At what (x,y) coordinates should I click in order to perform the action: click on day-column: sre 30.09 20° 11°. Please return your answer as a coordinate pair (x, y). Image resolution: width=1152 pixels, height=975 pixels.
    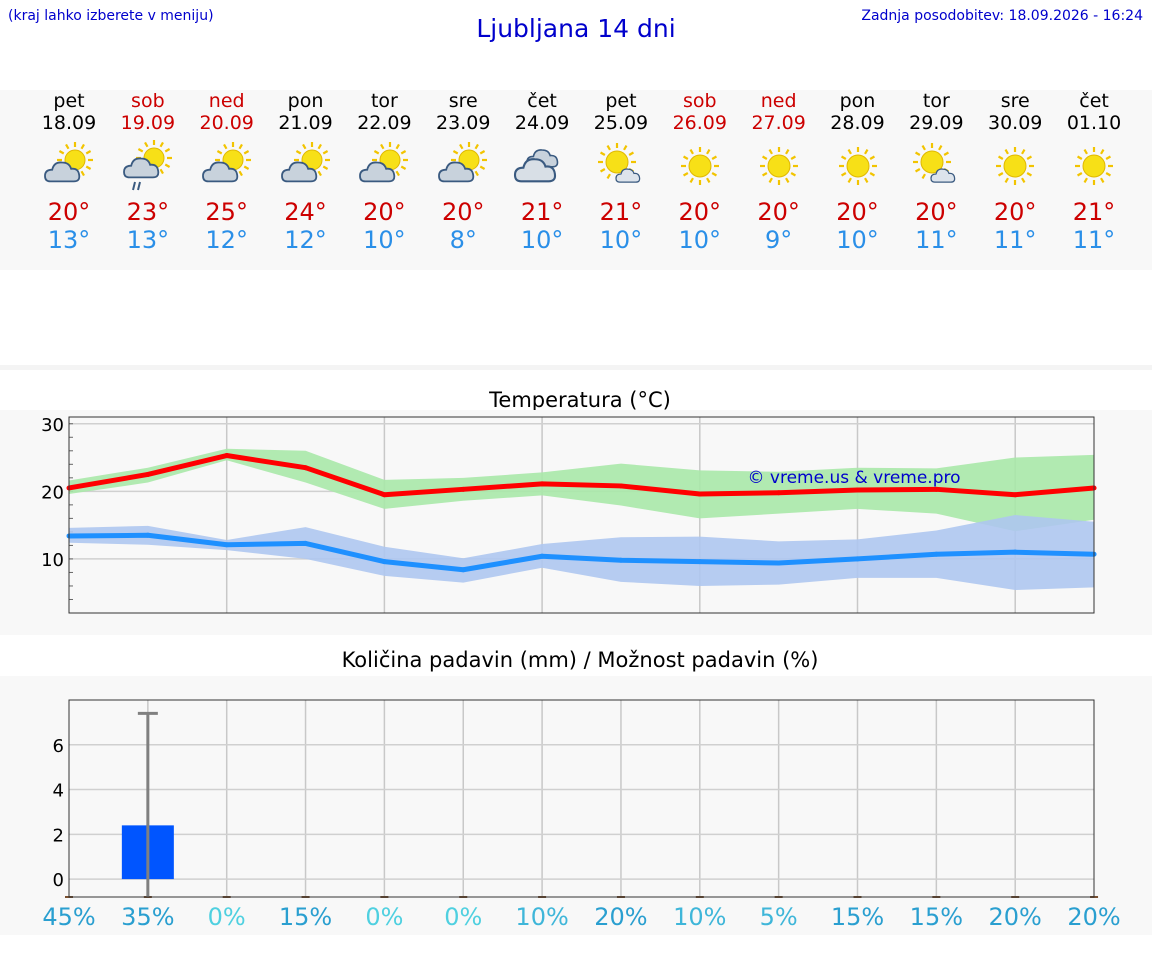
    Looking at the image, I should click on (1015, 172).